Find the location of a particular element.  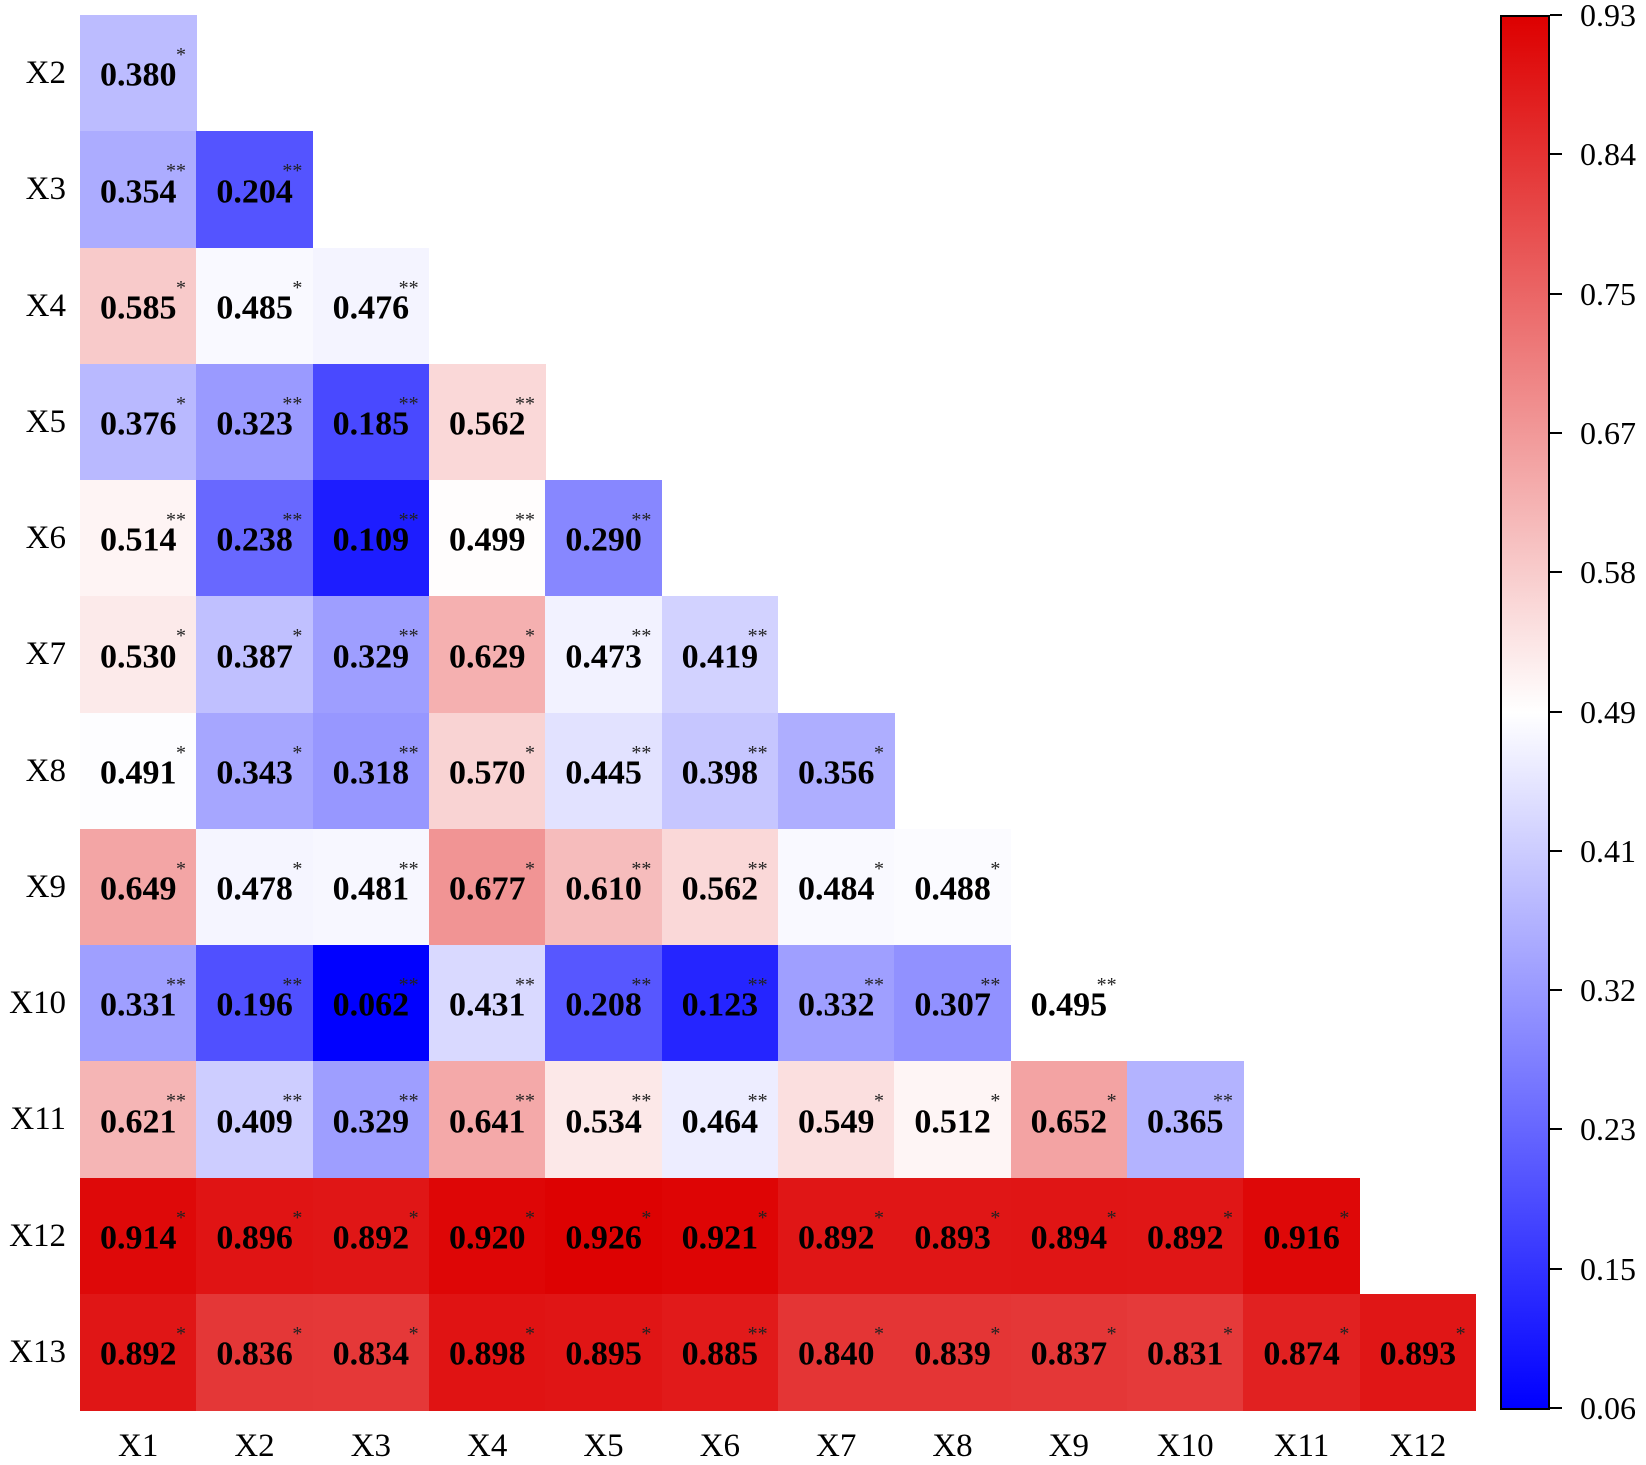

cell-value: 0.464 is located at coordinates (720, 1122).